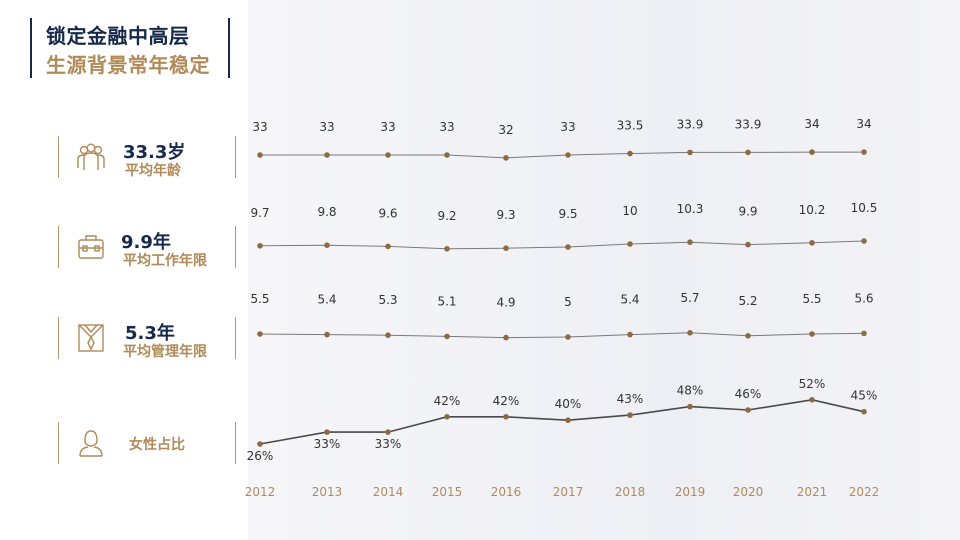  I want to click on series-4-point-2018, so click(630, 415).